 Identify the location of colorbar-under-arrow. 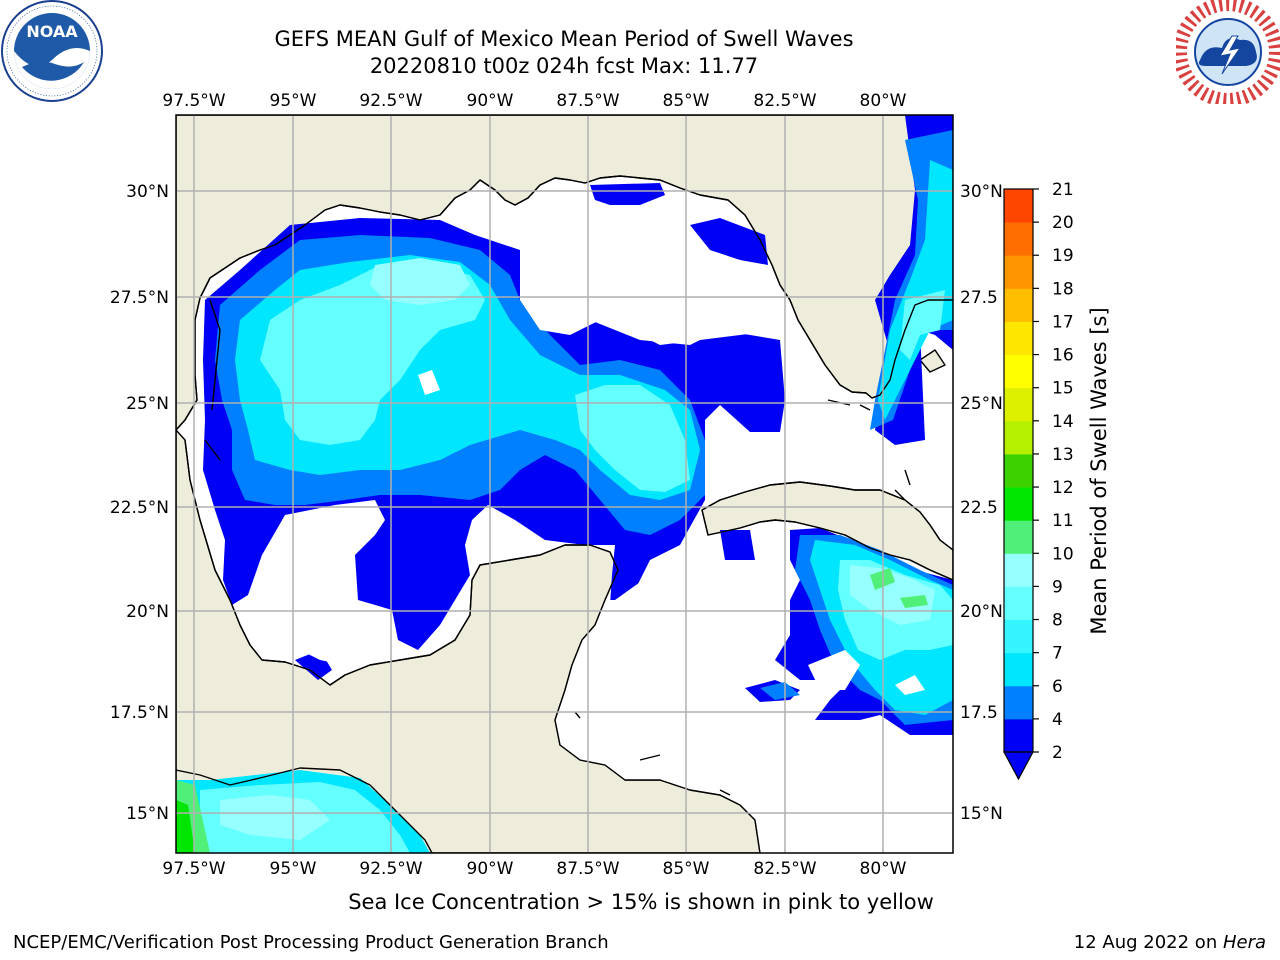
(1018, 766).